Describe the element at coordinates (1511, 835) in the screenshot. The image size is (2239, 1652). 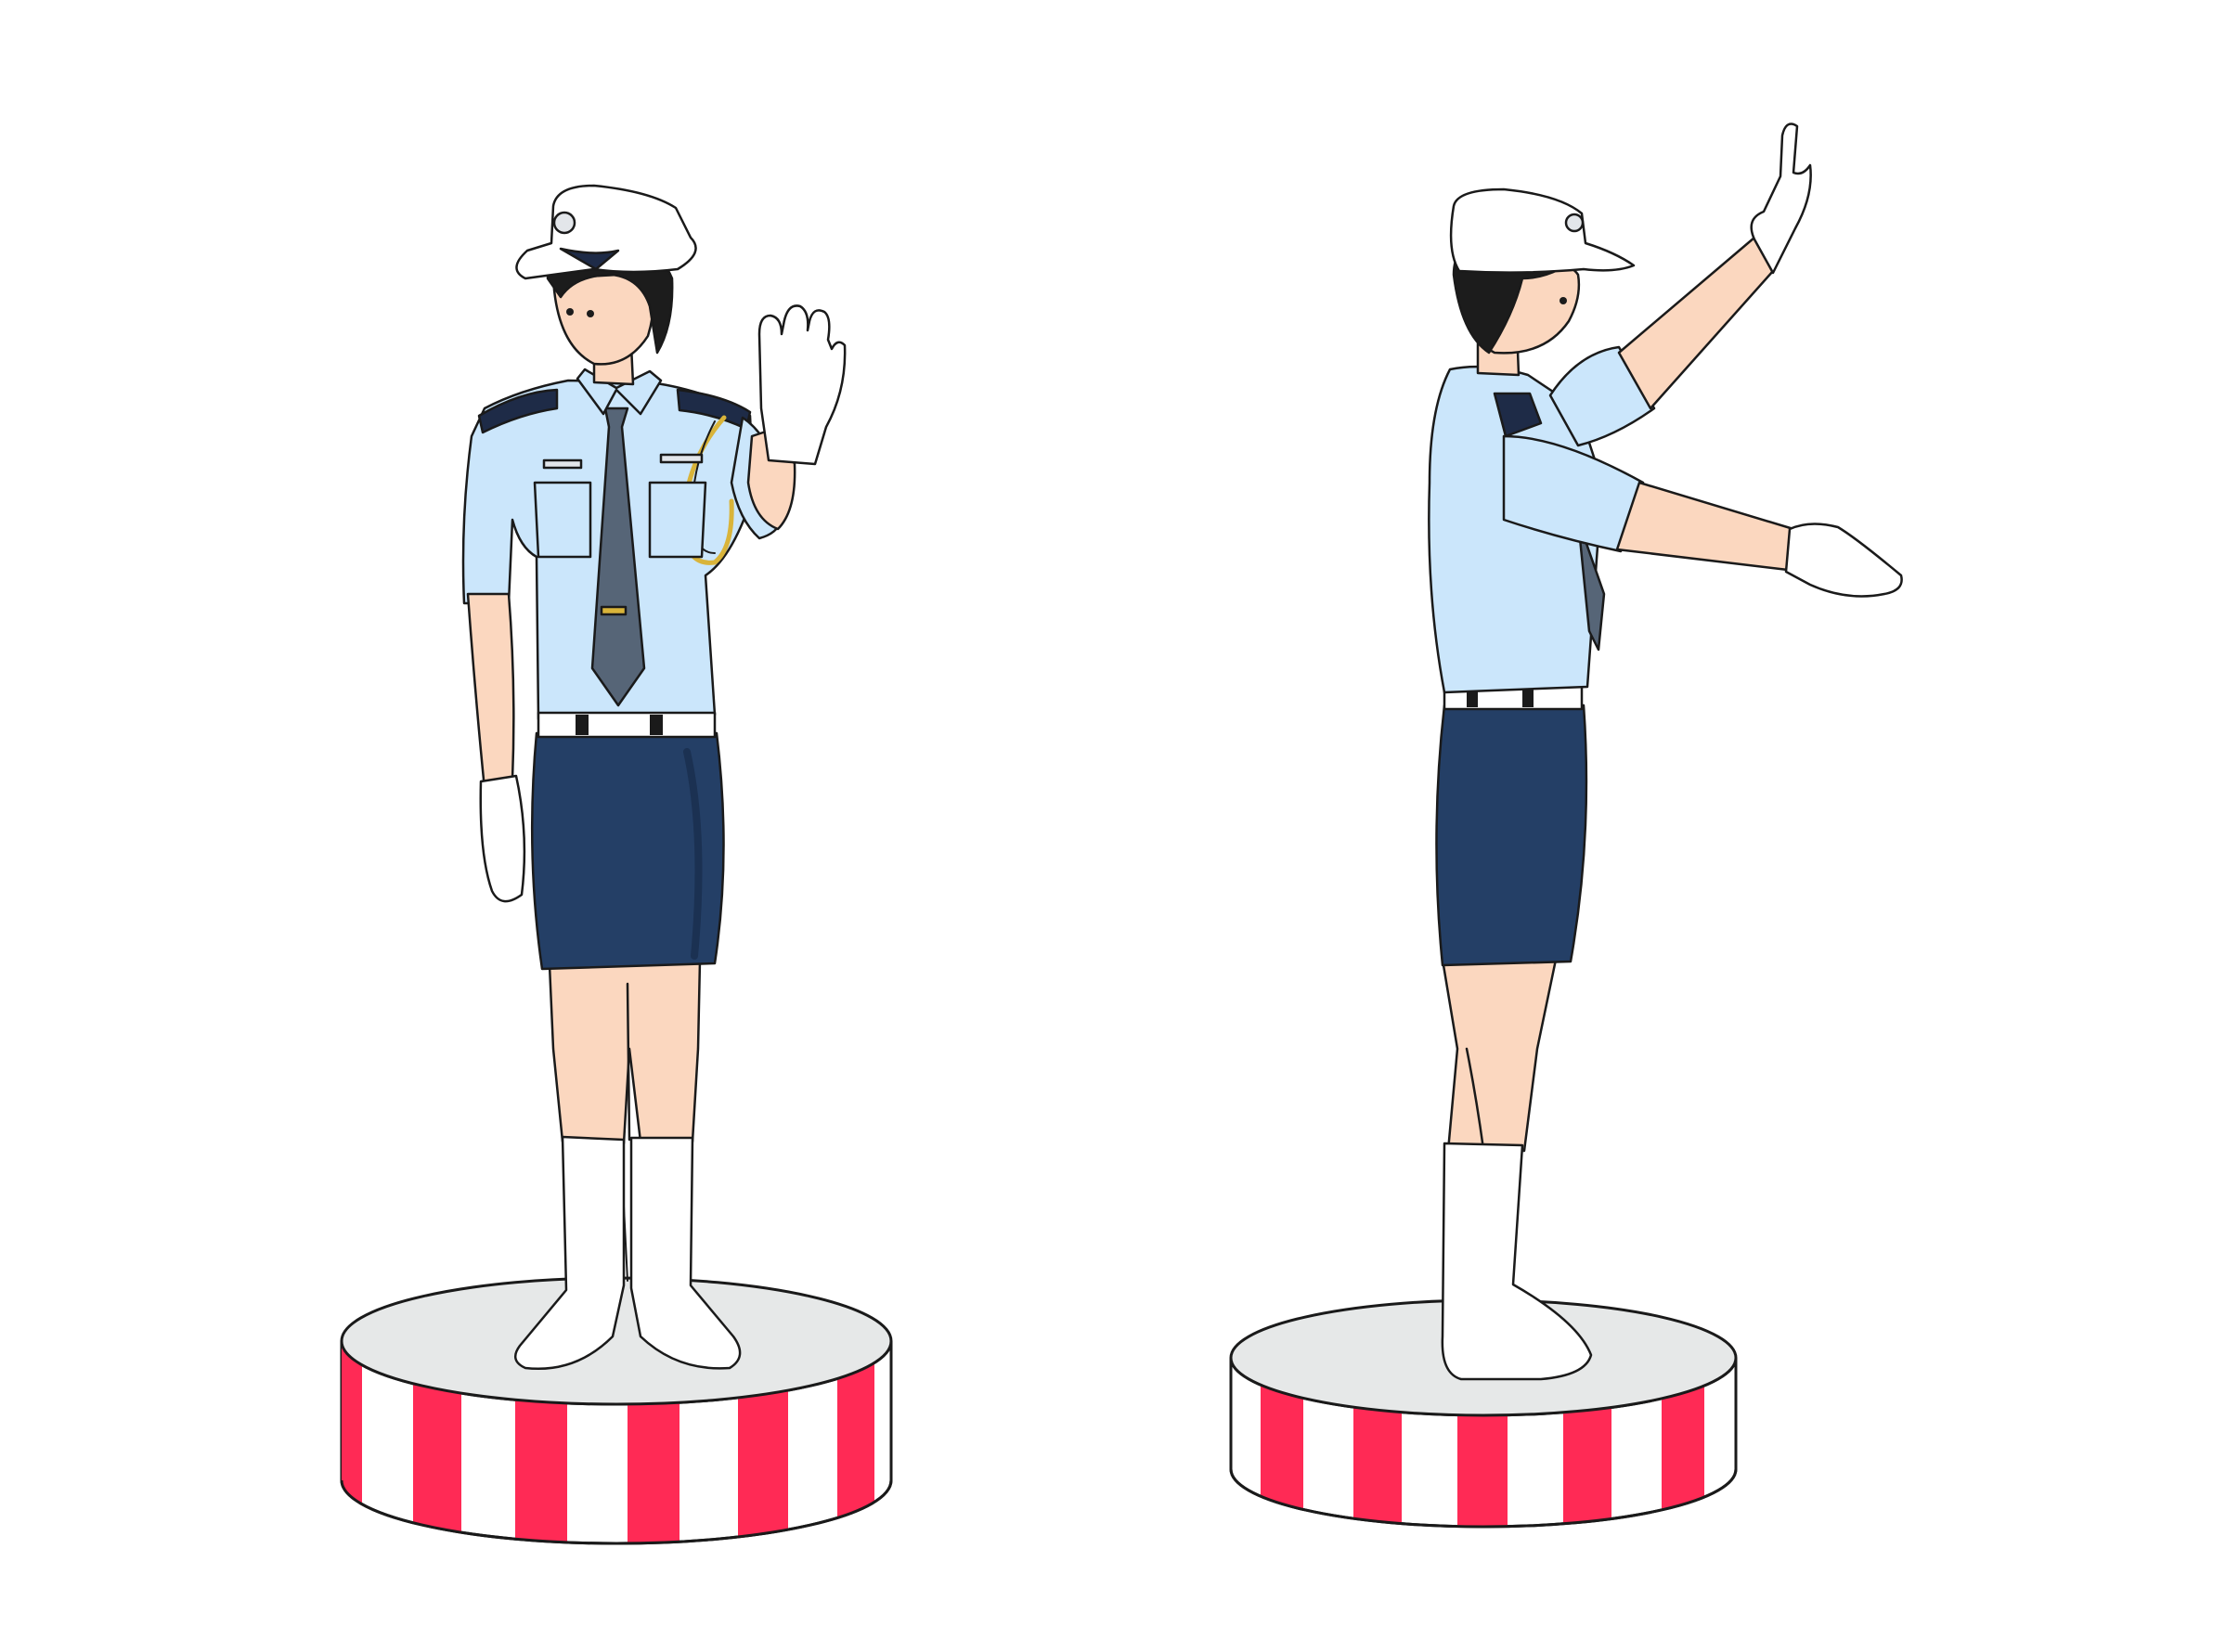
I see `right-figure-skirt` at that location.